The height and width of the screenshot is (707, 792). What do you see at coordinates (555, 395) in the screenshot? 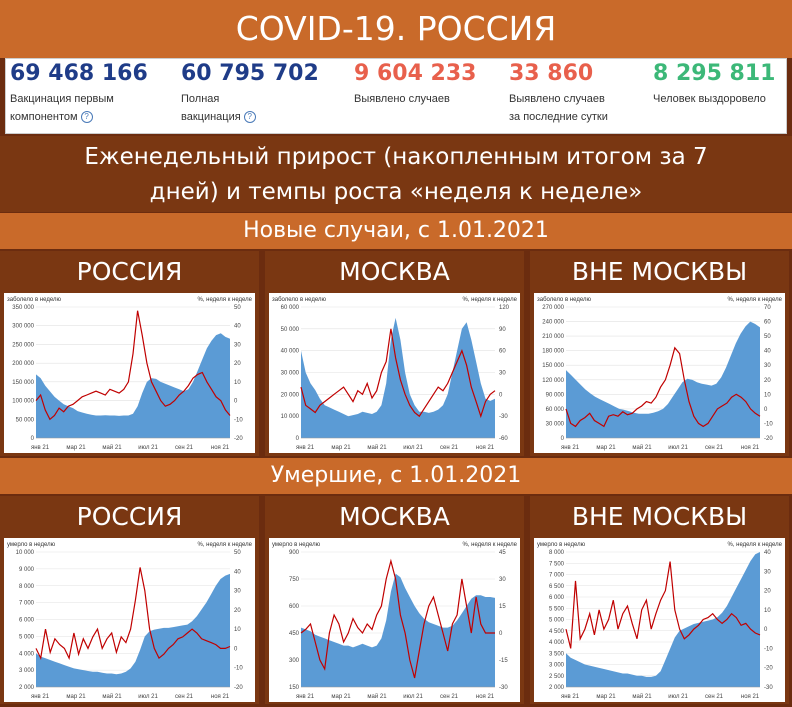
I see `y-left-tick-label: 90 000` at bounding box center [555, 395].